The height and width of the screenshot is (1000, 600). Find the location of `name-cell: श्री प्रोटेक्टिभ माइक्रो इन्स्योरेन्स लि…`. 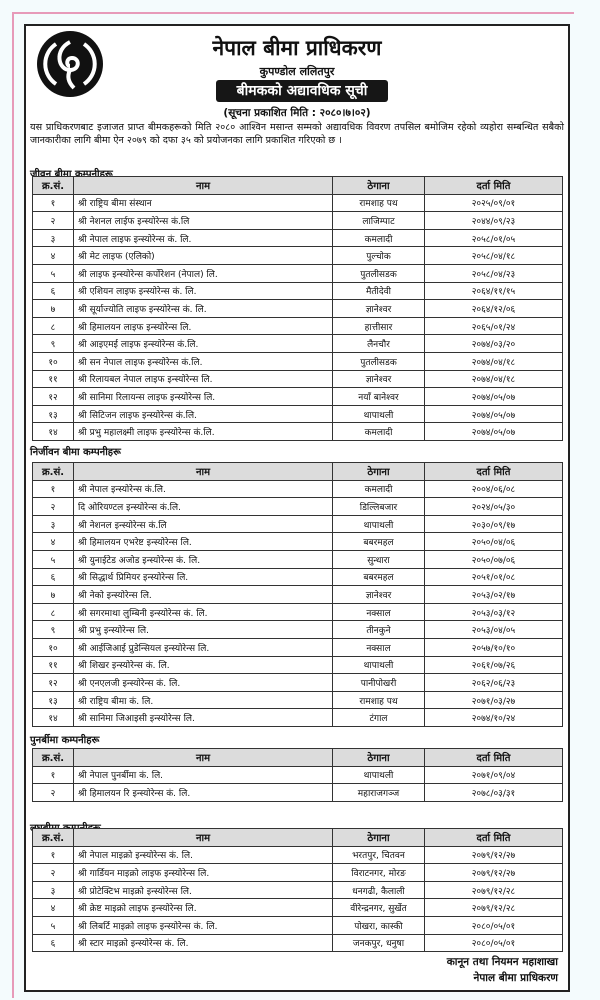

name-cell: श्री प्रोटेक्टिभ माइक्रो इन्स्योरेन्स लि… is located at coordinates (203, 890).